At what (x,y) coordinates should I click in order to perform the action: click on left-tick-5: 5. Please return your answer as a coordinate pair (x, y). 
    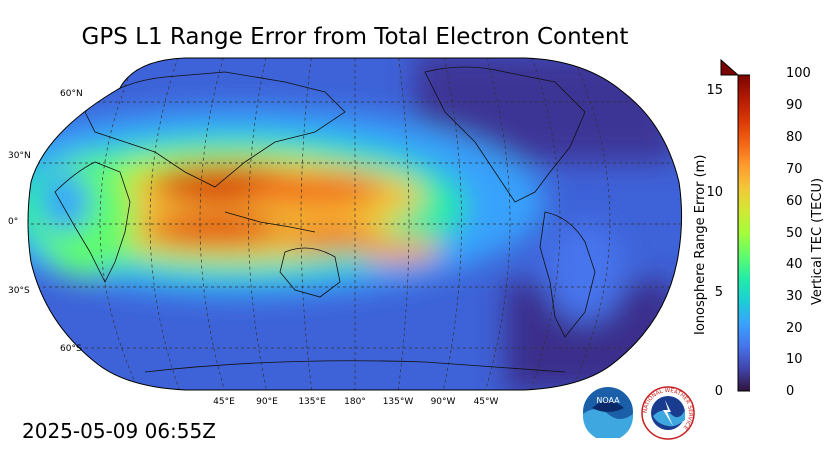
    Looking at the image, I should click on (718, 292).